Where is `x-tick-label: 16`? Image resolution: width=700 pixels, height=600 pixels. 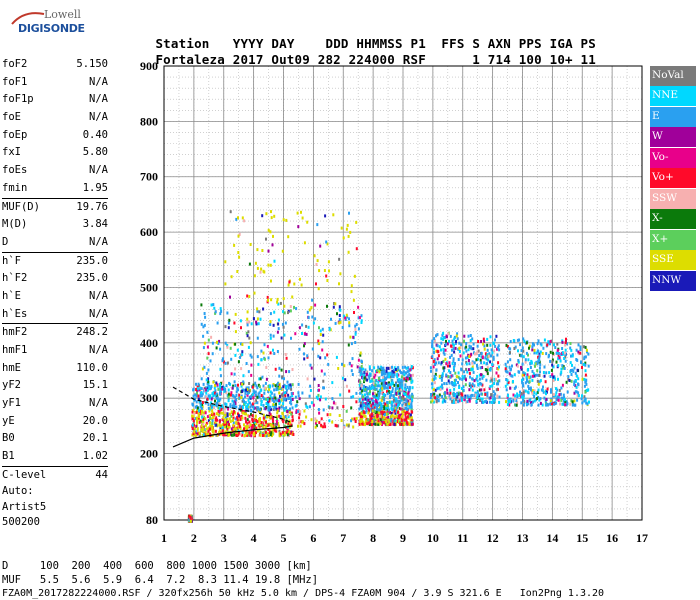
x-tick-label: 16 is located at coordinates (612, 538).